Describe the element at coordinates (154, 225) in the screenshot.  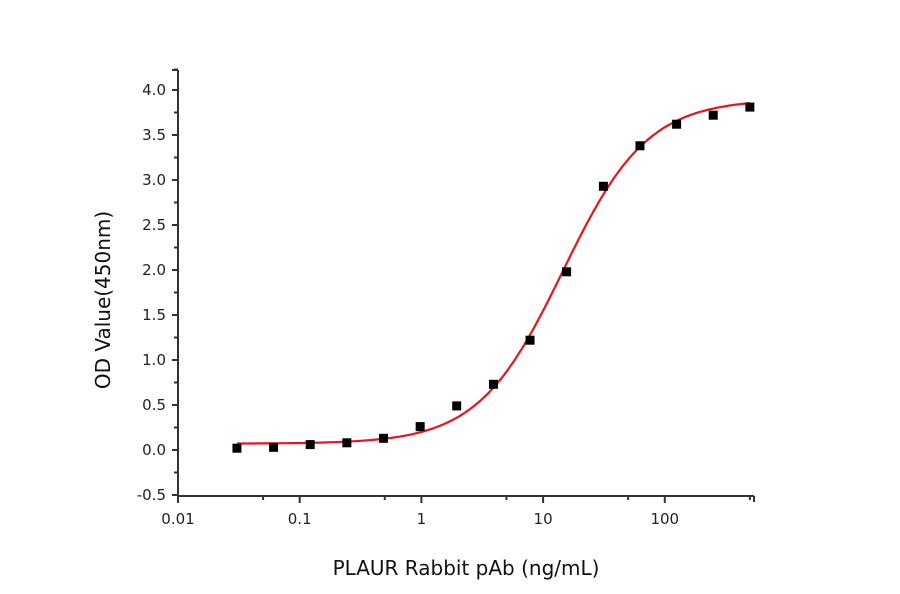
I see `y-tick-label: 2.5` at that location.